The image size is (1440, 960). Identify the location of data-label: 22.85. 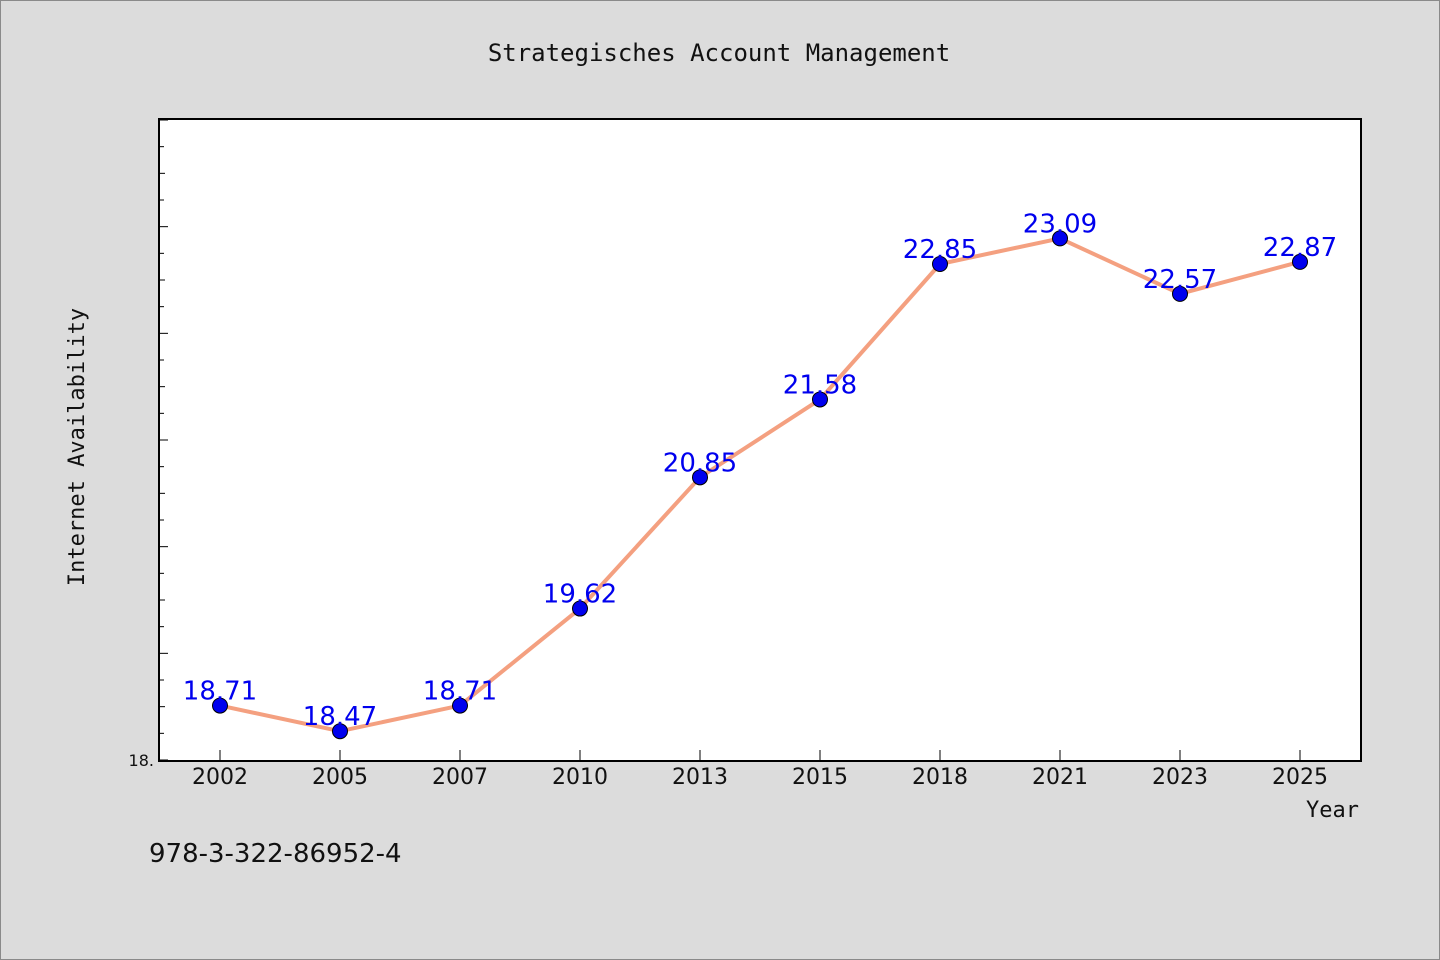
(940, 250).